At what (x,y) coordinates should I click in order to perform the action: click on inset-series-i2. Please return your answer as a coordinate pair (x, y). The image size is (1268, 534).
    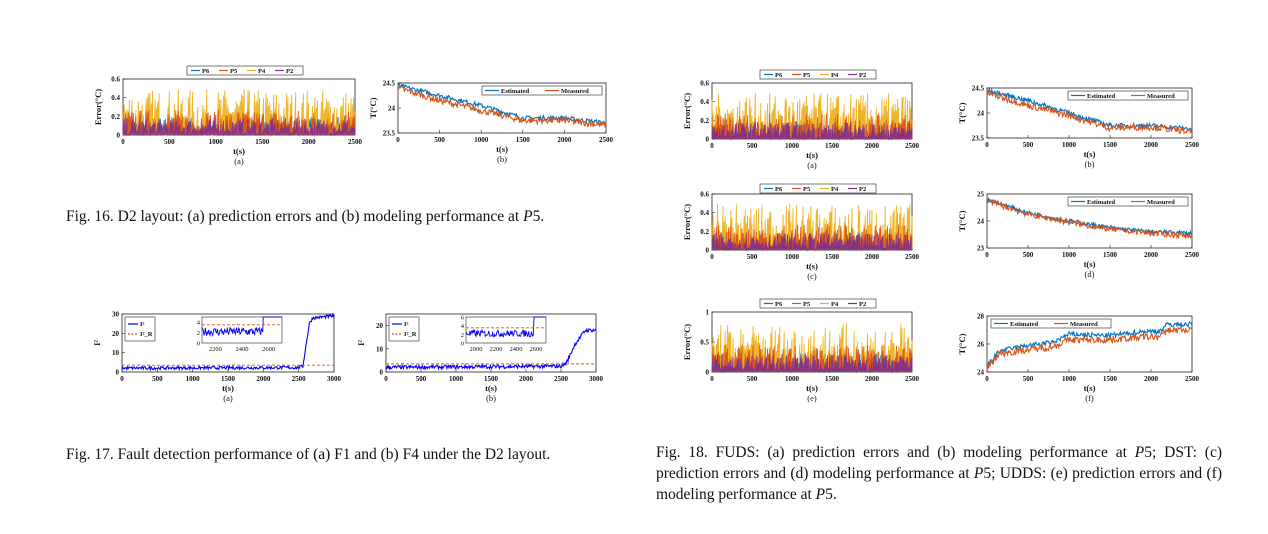
    Looking at the image, I should click on (505, 327).